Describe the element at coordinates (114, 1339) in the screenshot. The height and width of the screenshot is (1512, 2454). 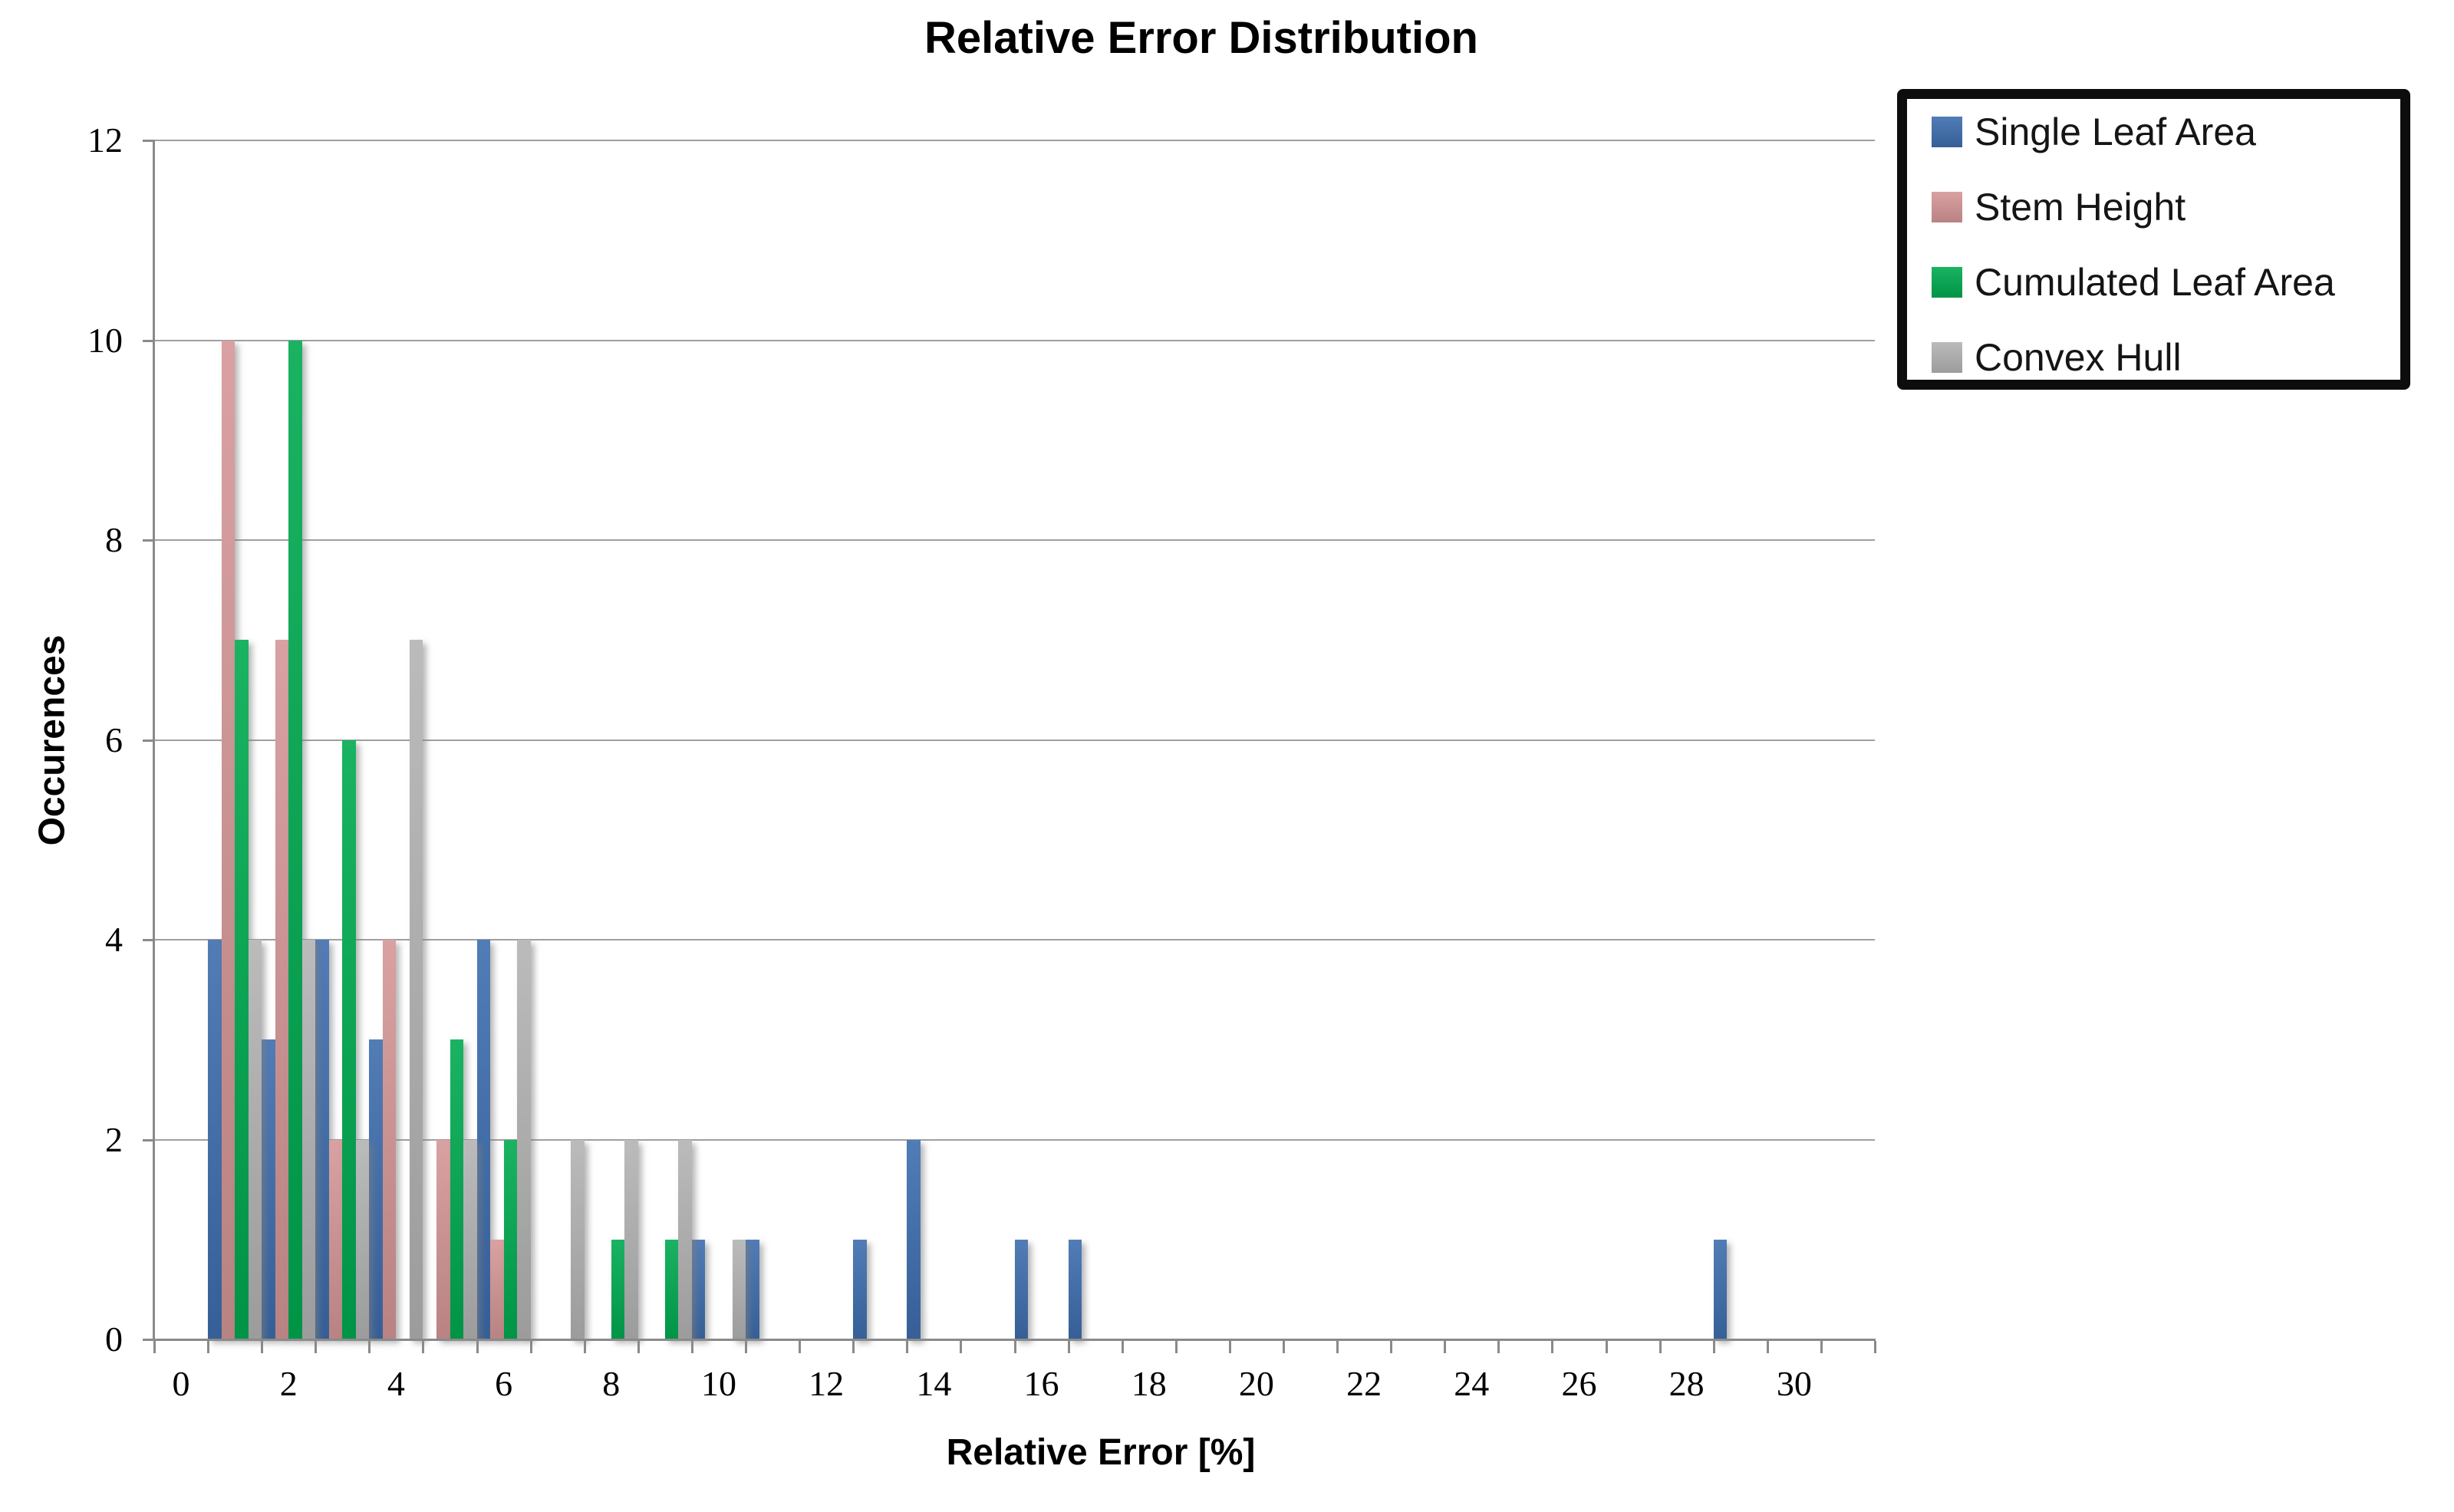
I see `y-tick-label: 0` at that location.